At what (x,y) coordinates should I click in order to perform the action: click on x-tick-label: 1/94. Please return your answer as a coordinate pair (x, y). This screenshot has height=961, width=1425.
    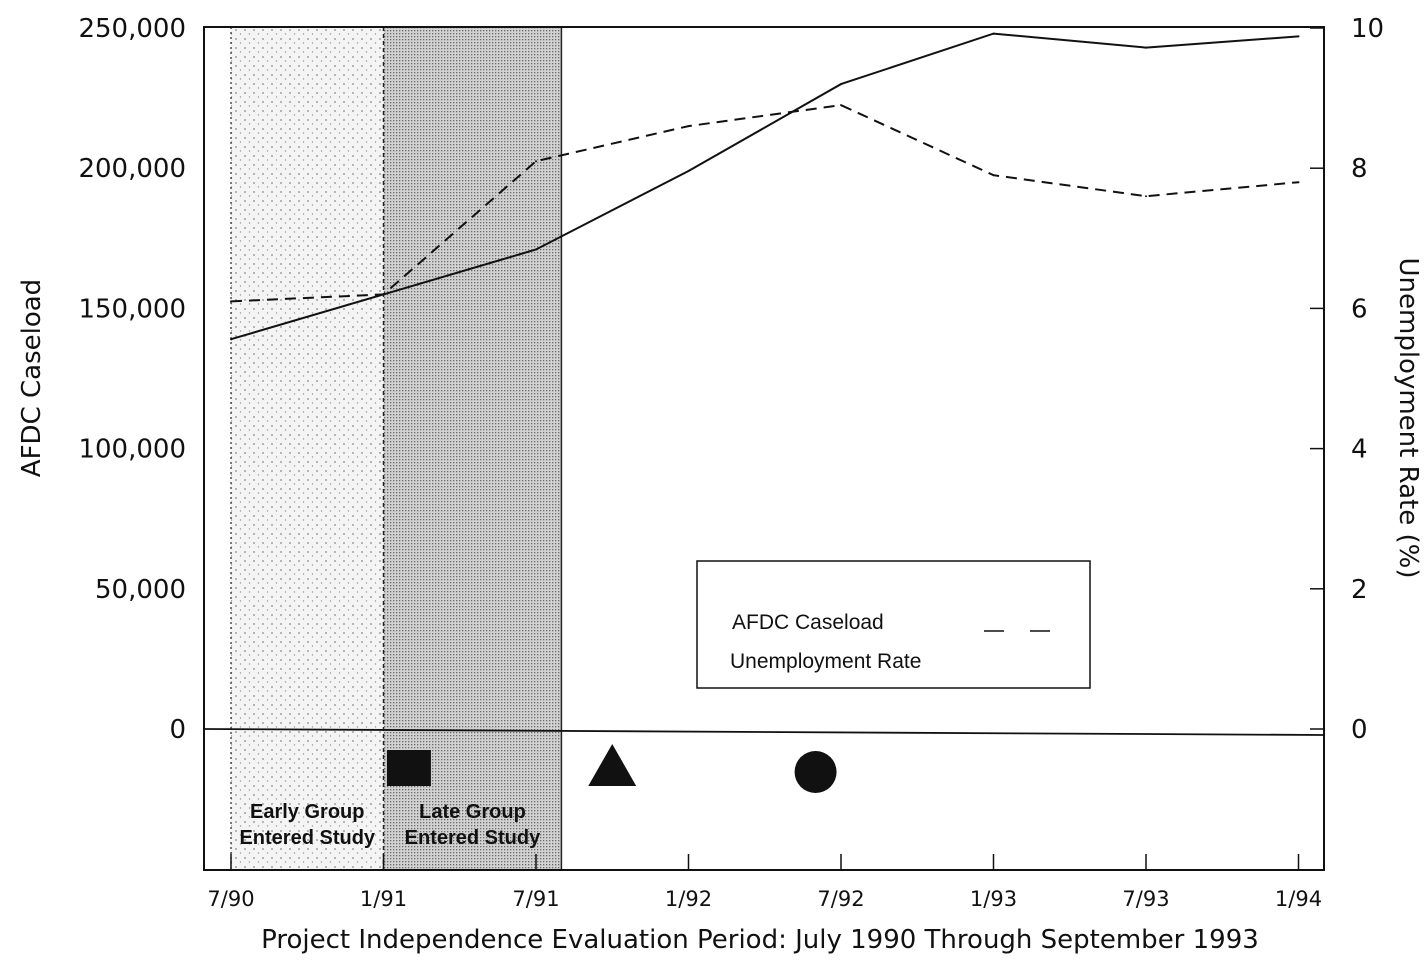
    Looking at the image, I should click on (1298, 899).